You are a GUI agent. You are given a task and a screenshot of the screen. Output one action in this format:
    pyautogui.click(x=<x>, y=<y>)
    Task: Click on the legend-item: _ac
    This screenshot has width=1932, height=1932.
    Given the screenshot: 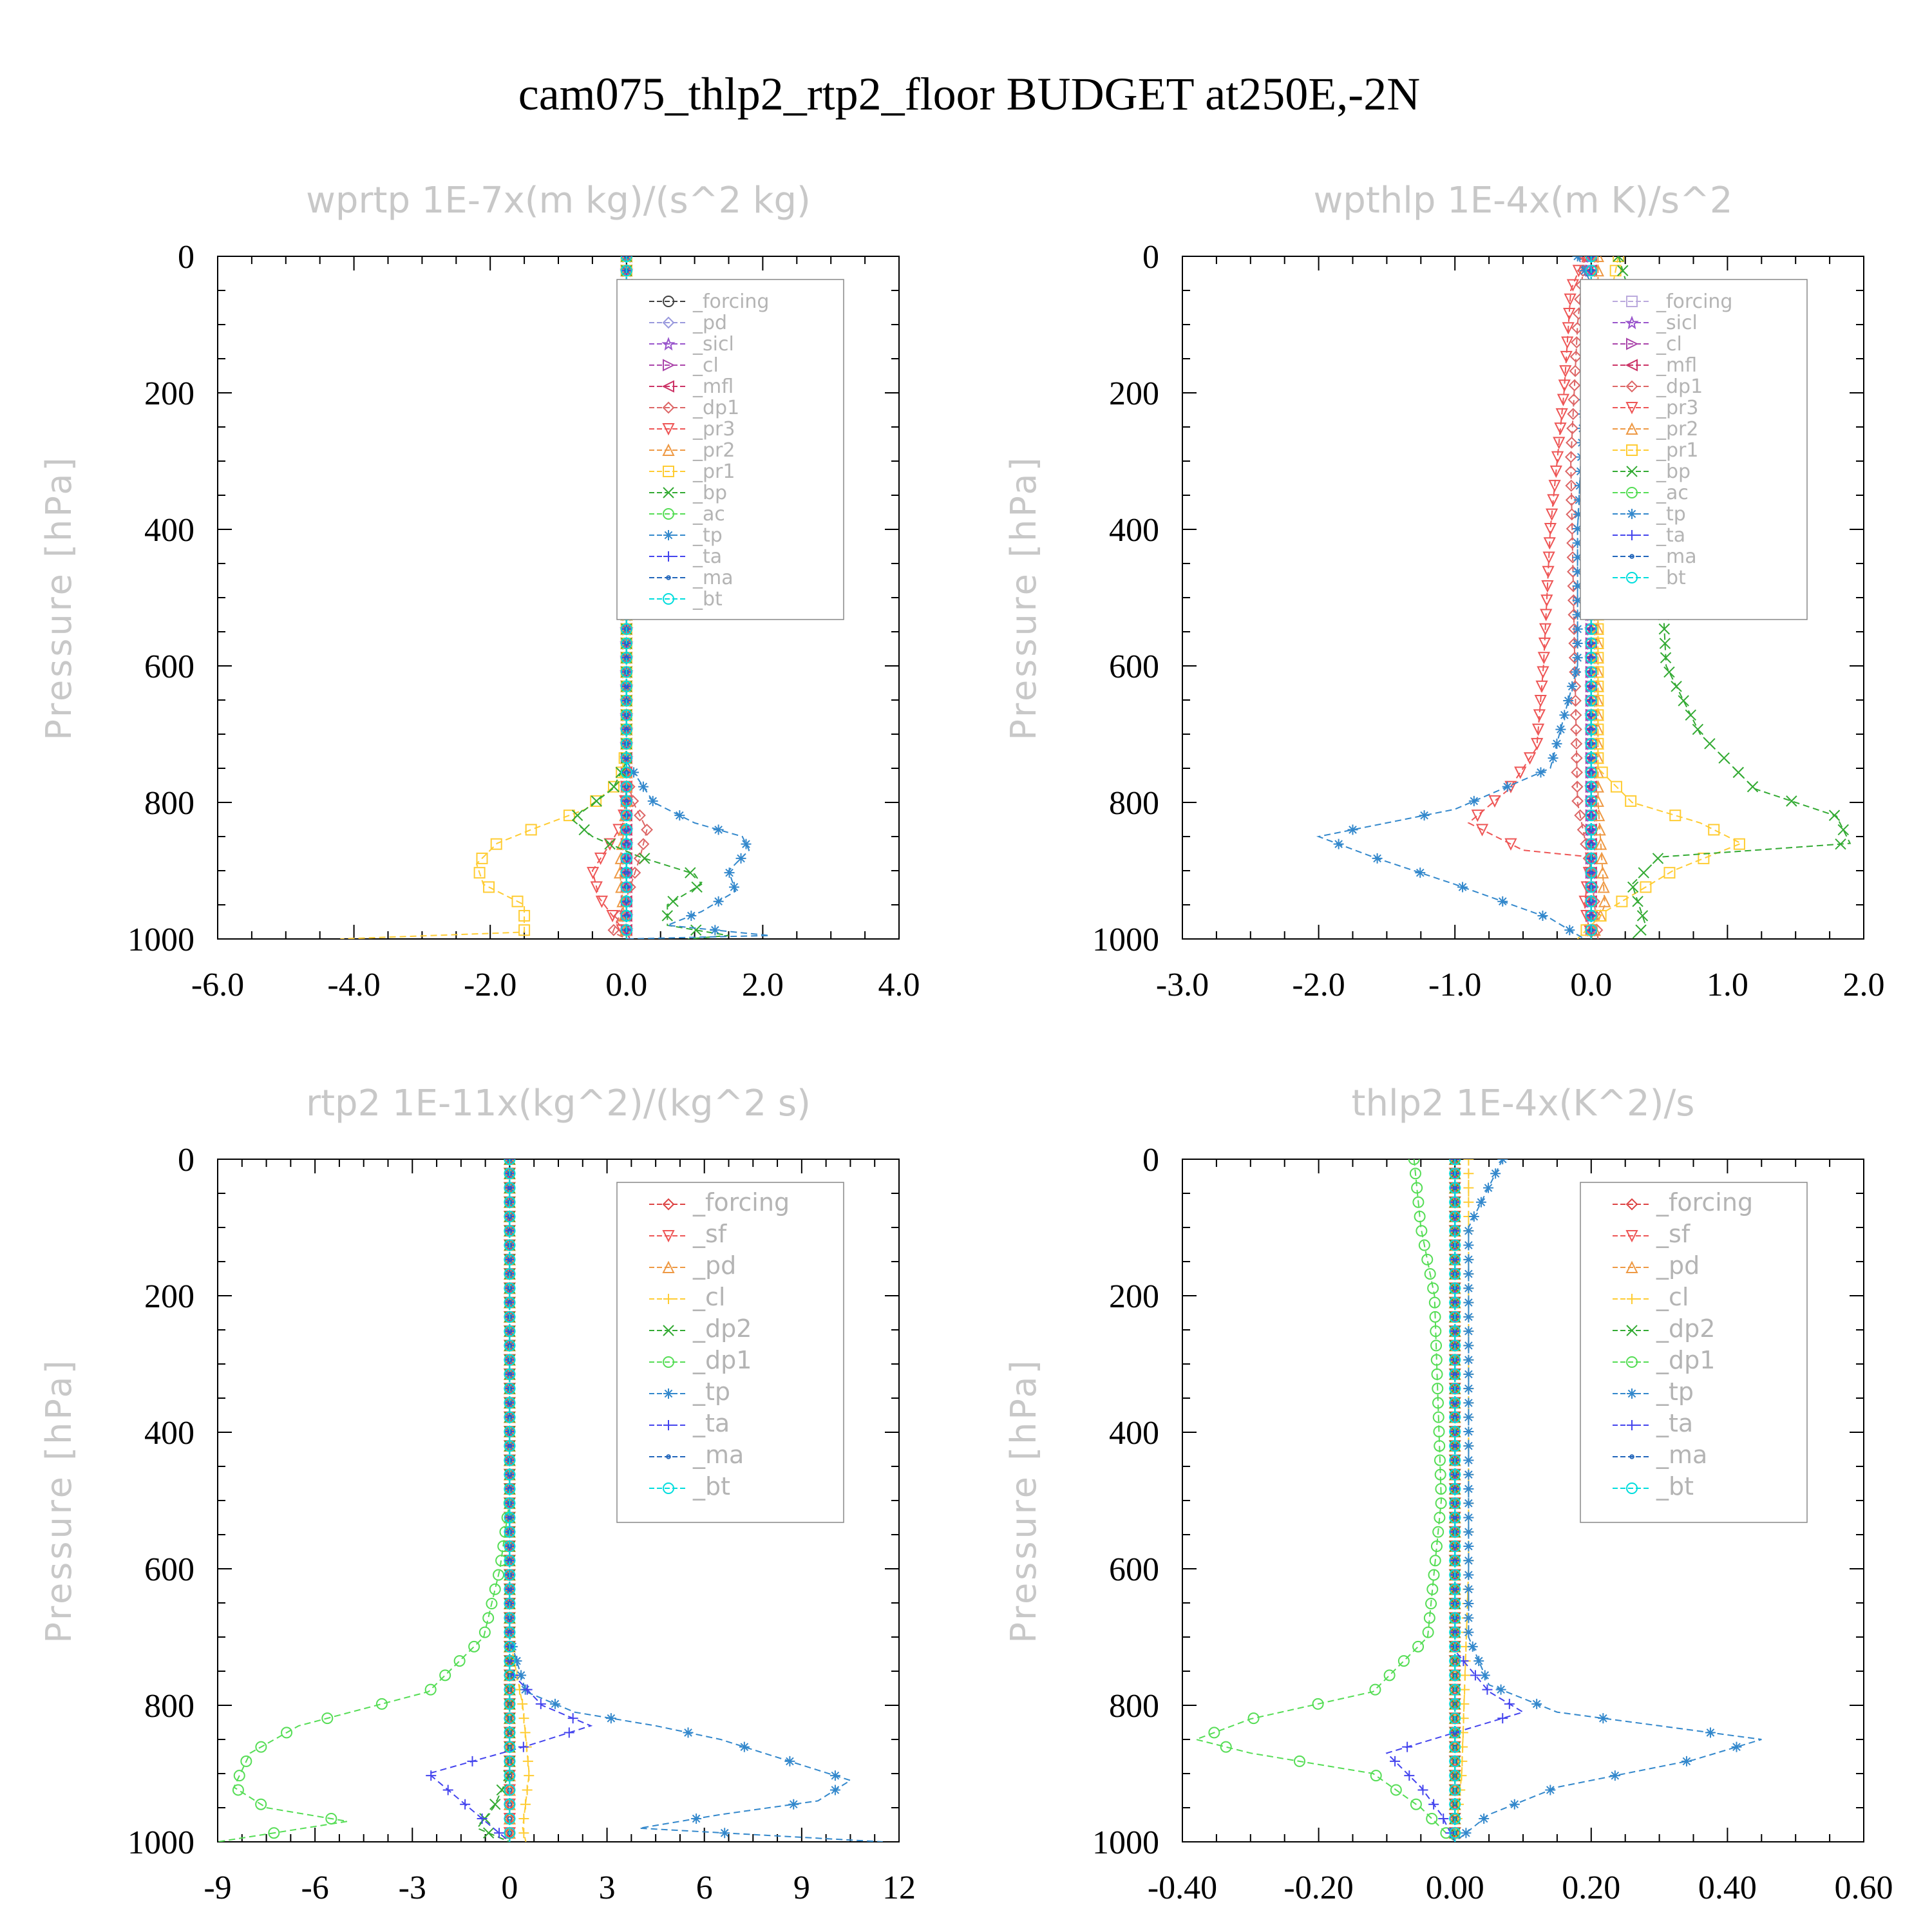 What is the action you would take?
    pyautogui.click(x=687, y=514)
    